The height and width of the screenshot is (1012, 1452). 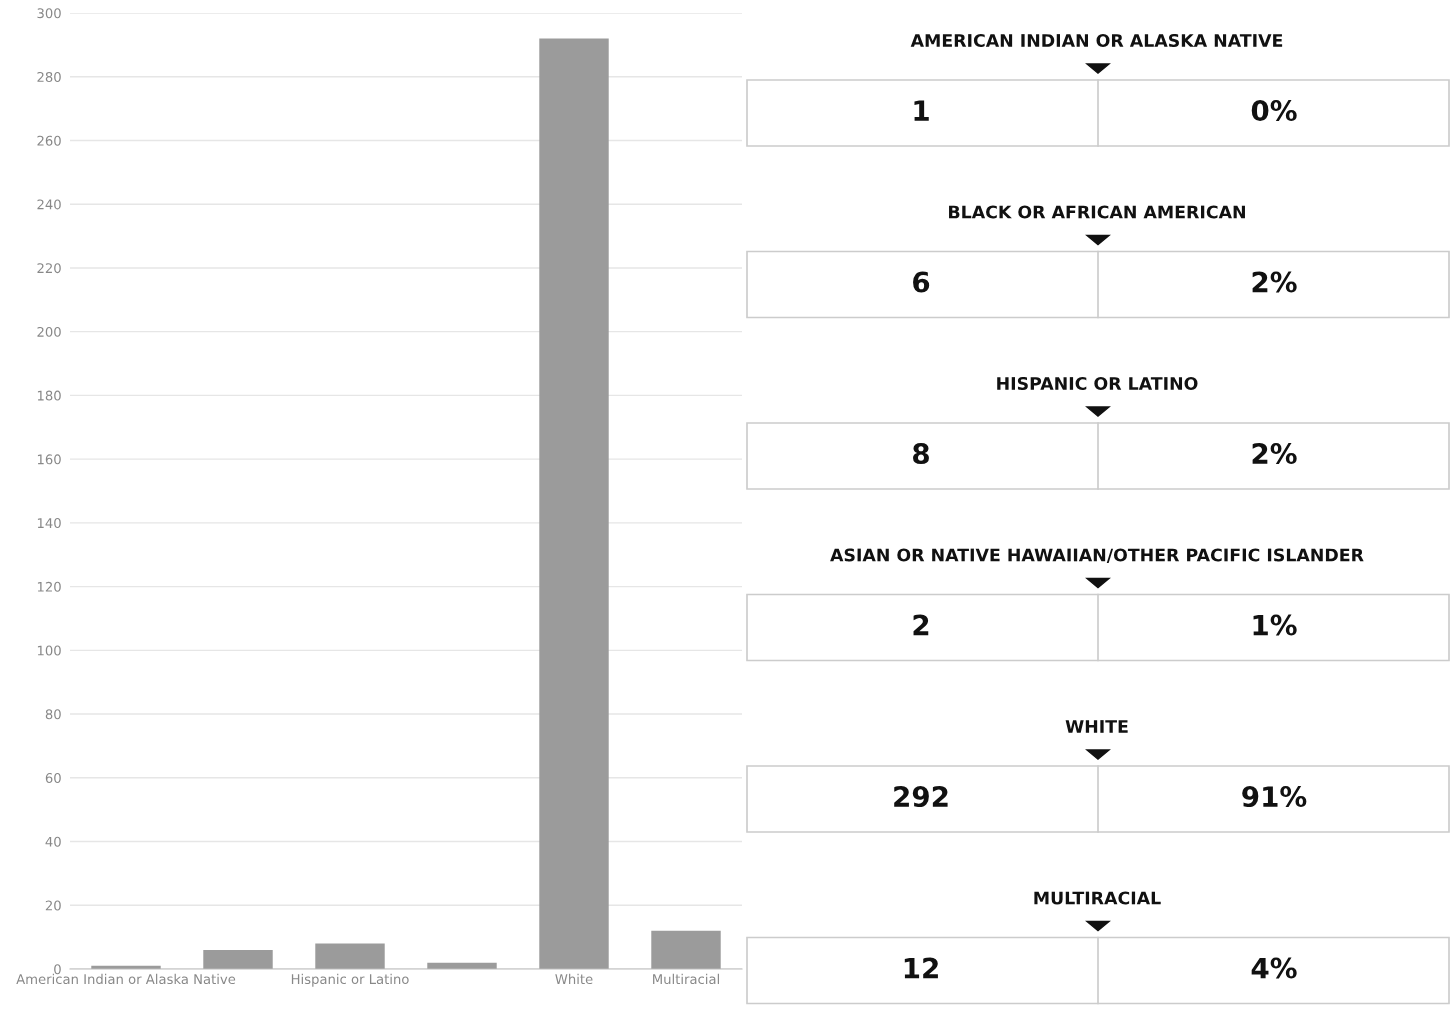 I want to click on x-tick-label: White, so click(x=574, y=979).